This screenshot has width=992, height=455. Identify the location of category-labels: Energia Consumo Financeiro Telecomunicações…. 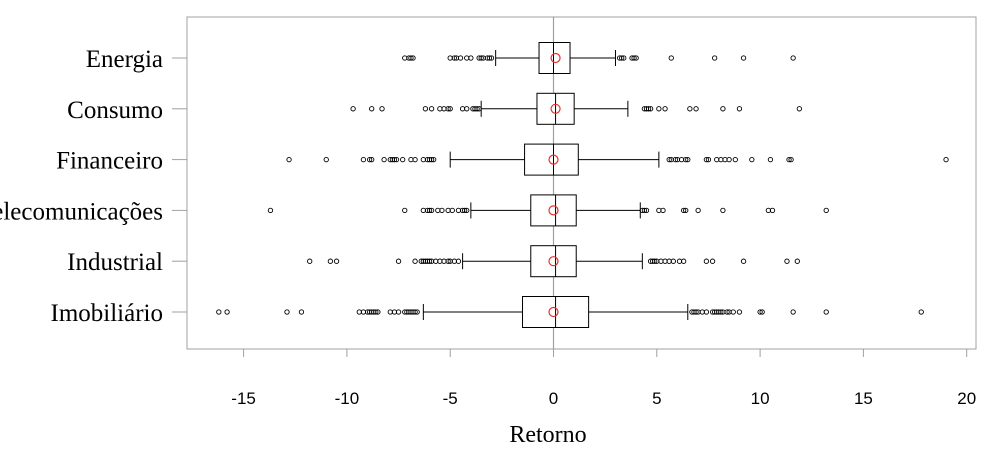
(81, 186).